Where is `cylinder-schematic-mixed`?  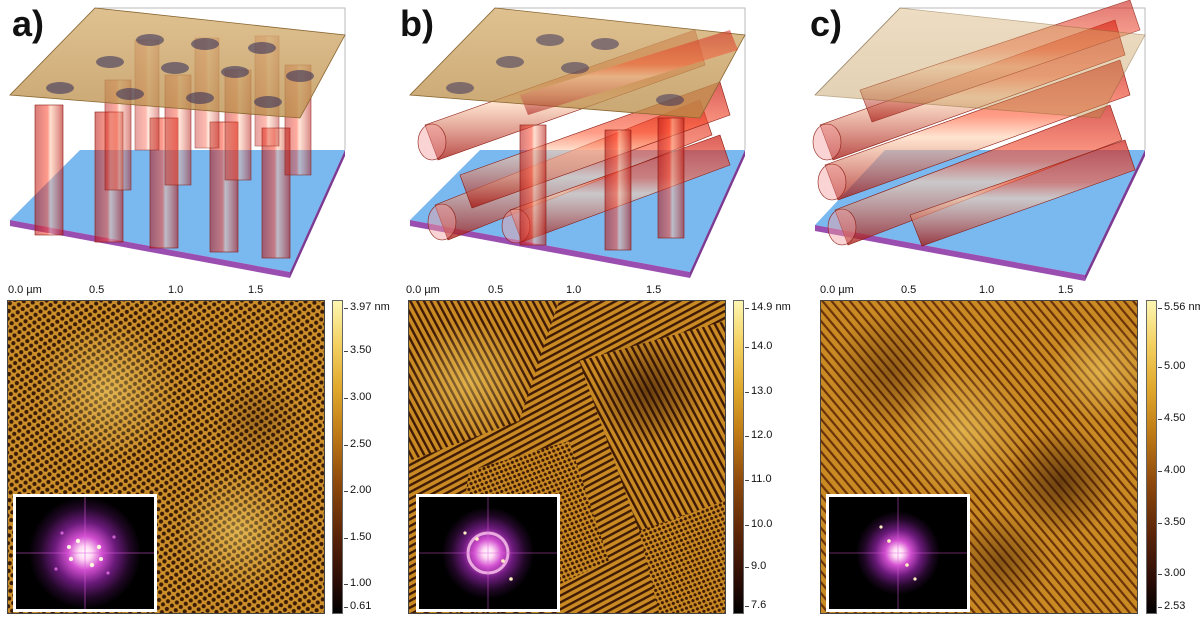
cylinder-schematic-mixed is located at coordinates (577, 142).